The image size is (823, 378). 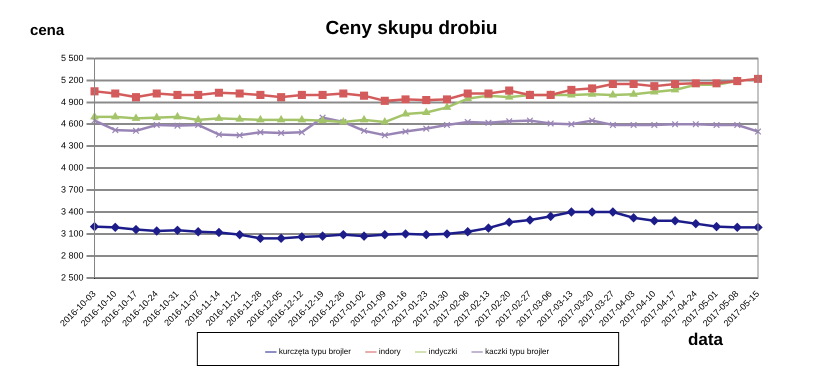 I want to click on y-tick-label: 3 400, so click(x=72, y=211).